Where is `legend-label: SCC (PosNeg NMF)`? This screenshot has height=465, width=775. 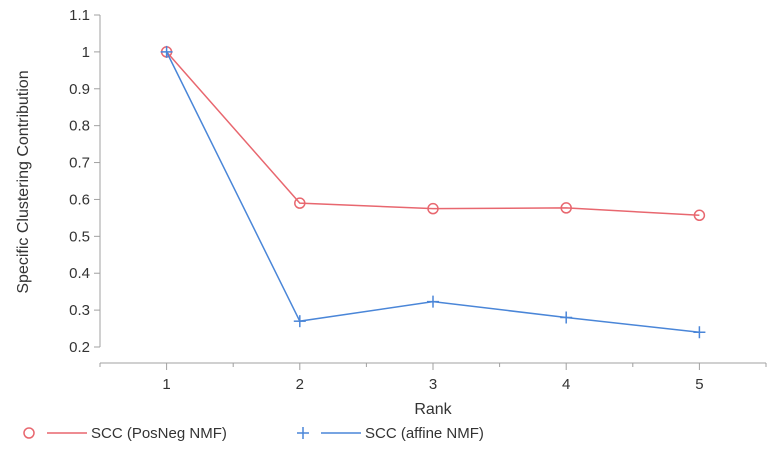 legend-label: SCC (PosNeg NMF) is located at coordinates (159, 433).